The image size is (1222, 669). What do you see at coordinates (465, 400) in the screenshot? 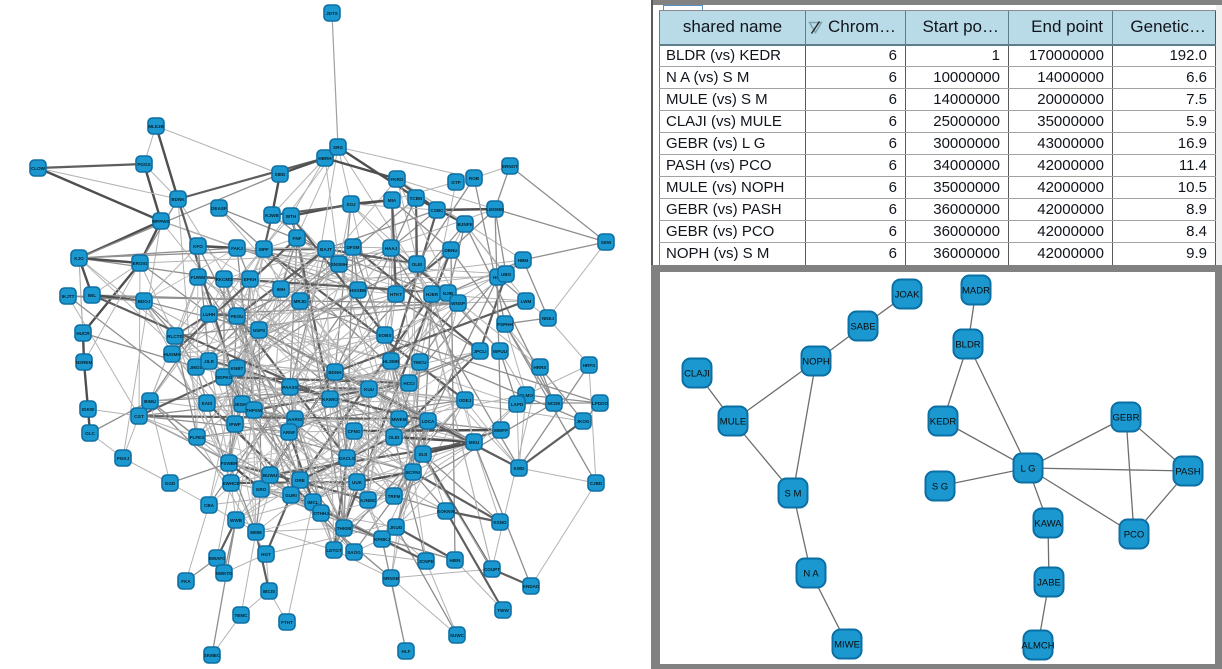
I see `svg-text: ODEJ` at bounding box center [465, 400].